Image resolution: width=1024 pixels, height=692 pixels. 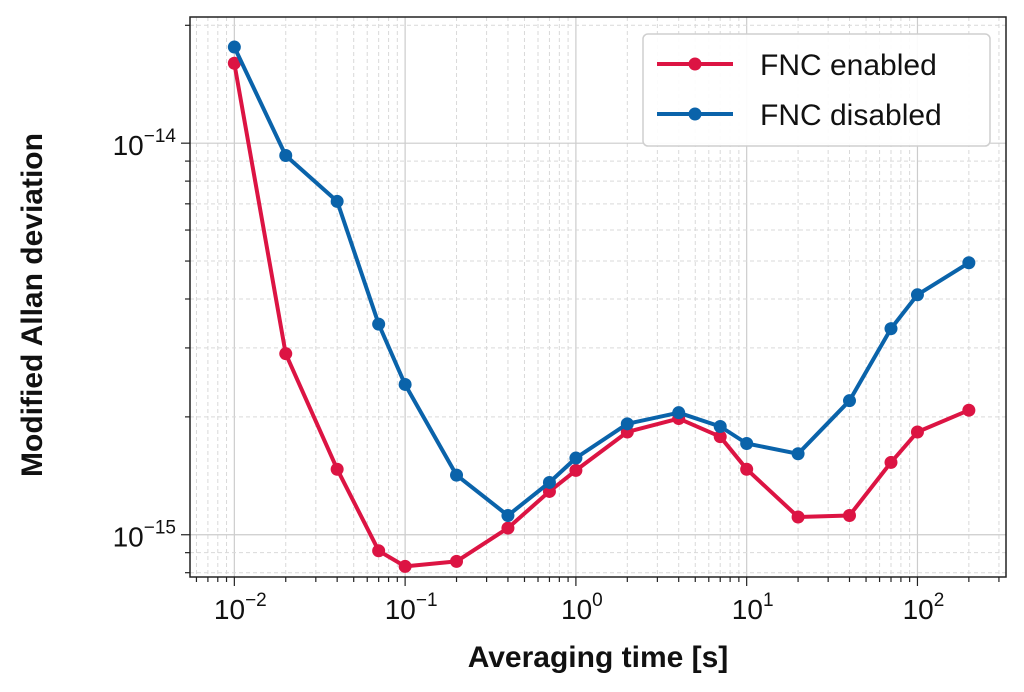 I want to click on y-tick-label: 10−14, so click(x=145, y=143).